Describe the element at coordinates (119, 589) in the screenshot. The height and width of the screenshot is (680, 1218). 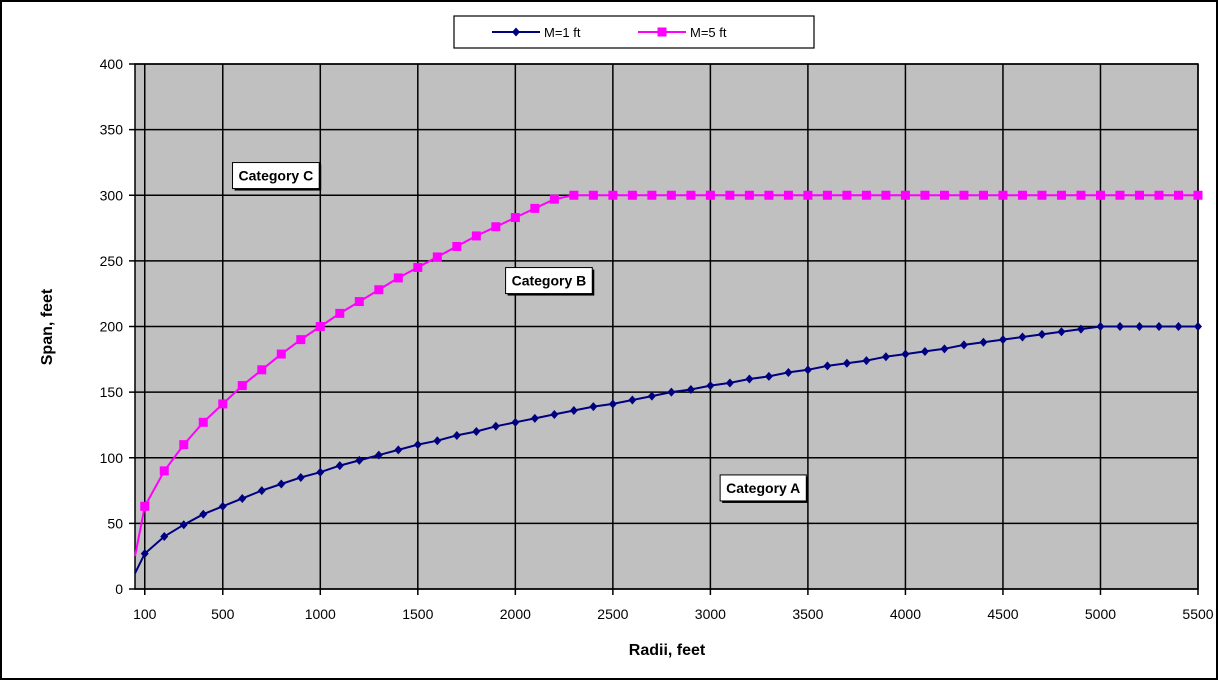
I see `y-tick-label: 0` at that location.